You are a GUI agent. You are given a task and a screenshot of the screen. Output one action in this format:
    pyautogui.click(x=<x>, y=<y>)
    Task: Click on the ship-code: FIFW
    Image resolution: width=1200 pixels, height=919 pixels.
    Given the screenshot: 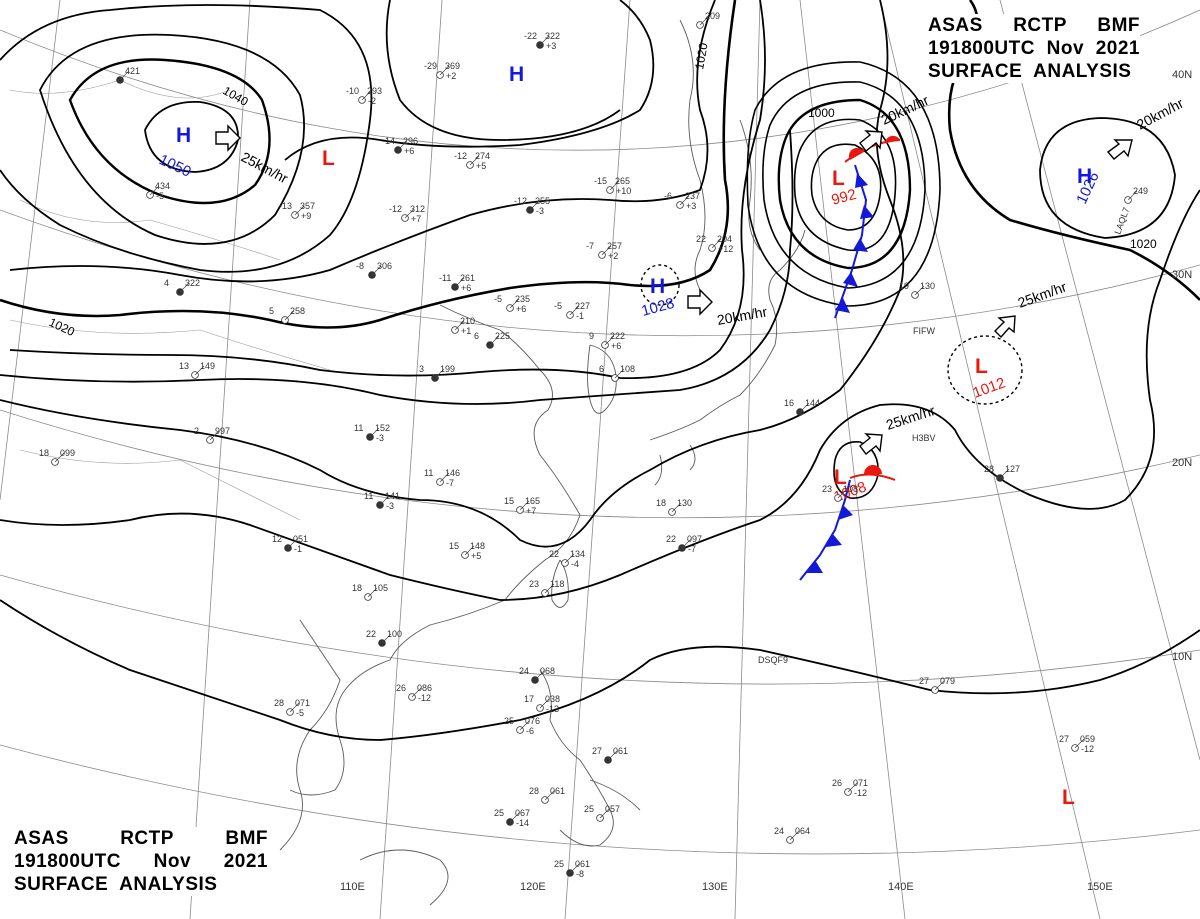 What is the action you would take?
    pyautogui.click(x=924, y=331)
    